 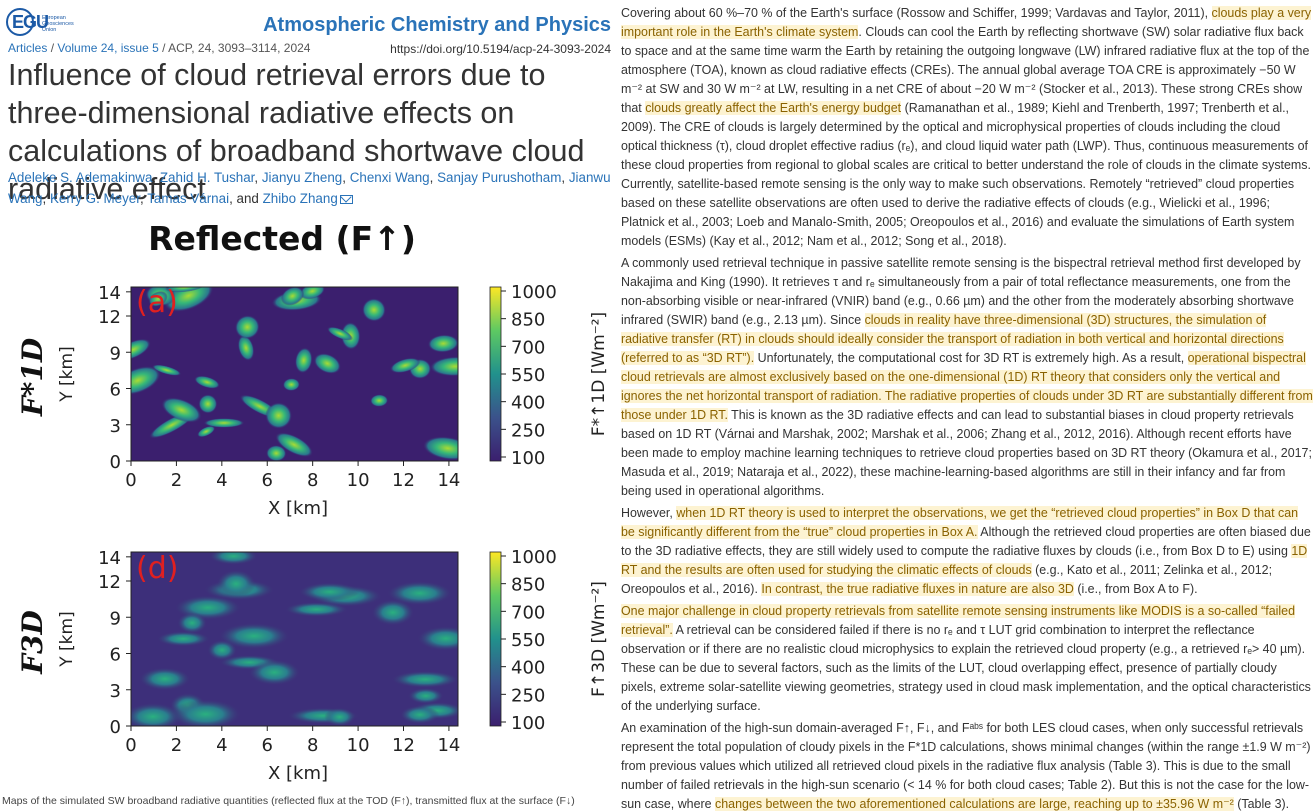 What do you see at coordinates (221, 480) in the screenshot?
I see `x-tick-label: 4` at bounding box center [221, 480].